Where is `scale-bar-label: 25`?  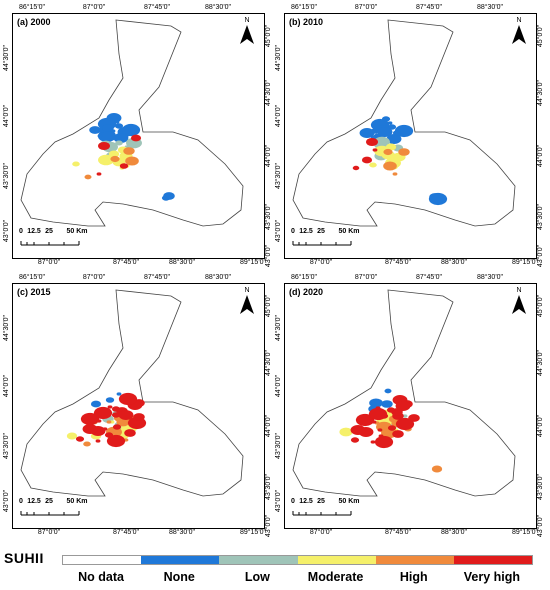
scale-bar-label: 25 is located at coordinates (49, 501).